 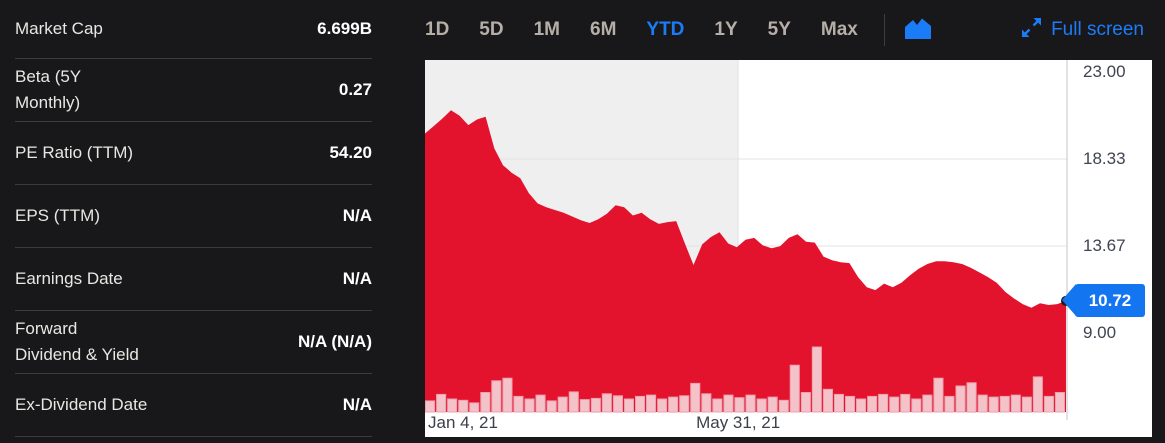 I want to click on stat-label: Ex-Dividend Date, so click(x=81, y=404).